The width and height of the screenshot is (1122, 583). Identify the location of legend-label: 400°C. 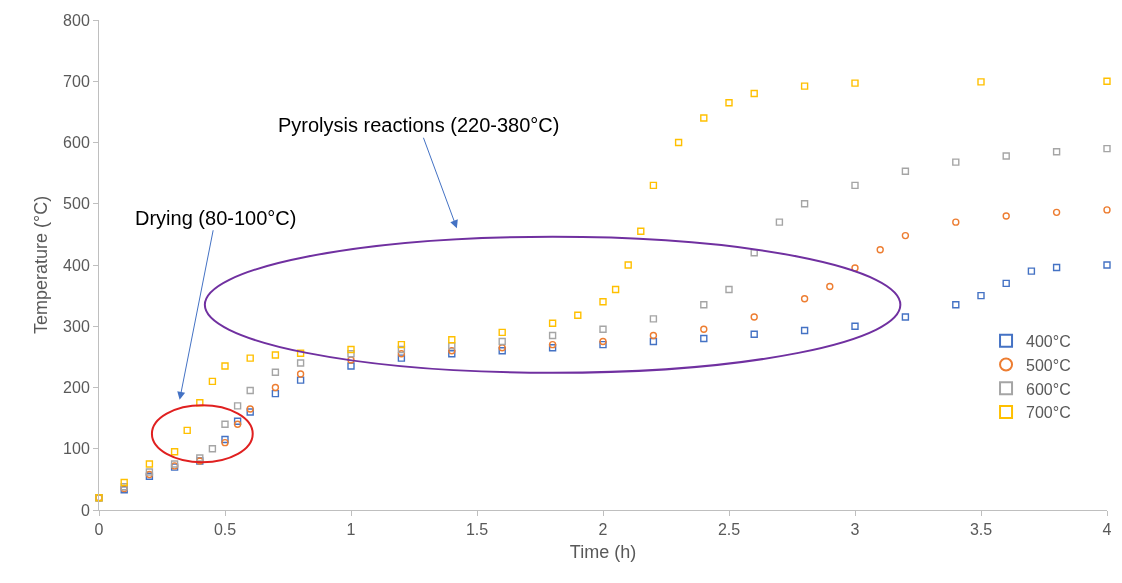
(1048, 341).